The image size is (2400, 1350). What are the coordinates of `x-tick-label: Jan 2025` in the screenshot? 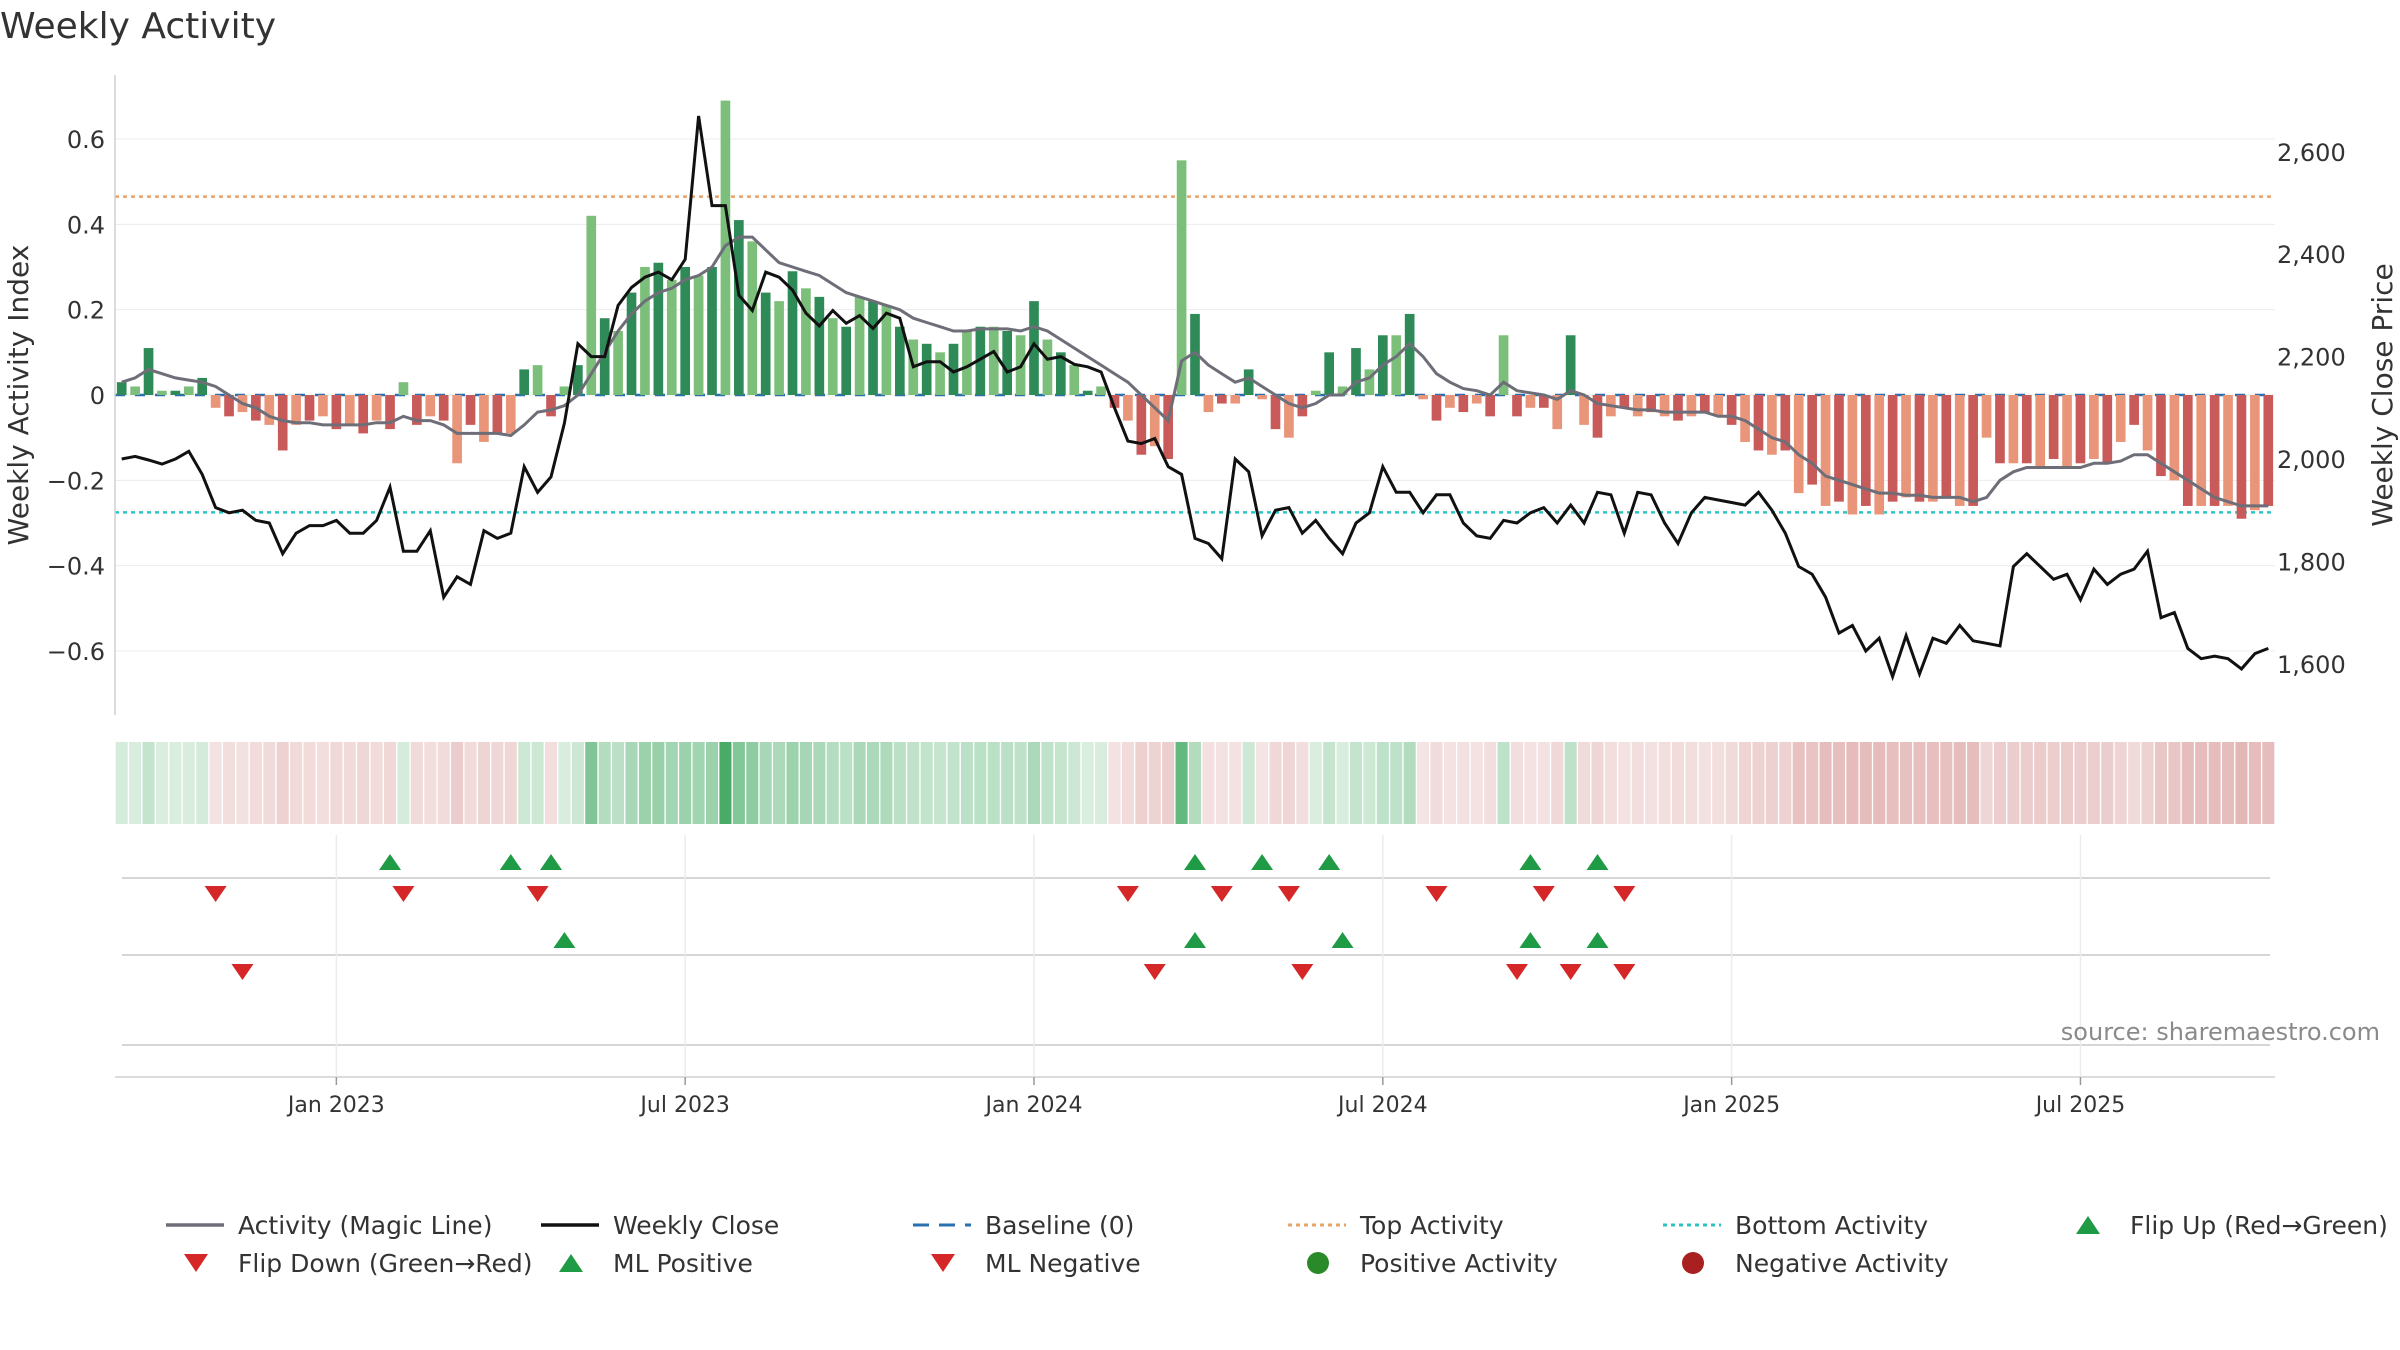 It's located at (1730, 1105).